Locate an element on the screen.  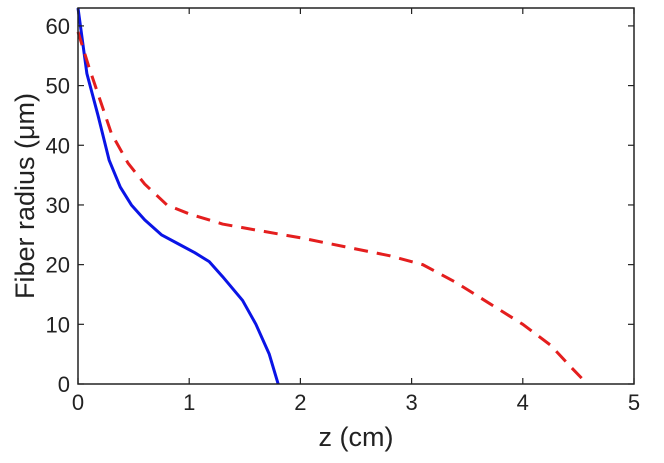
y-tick-label: 0 is located at coordinates (64, 384).